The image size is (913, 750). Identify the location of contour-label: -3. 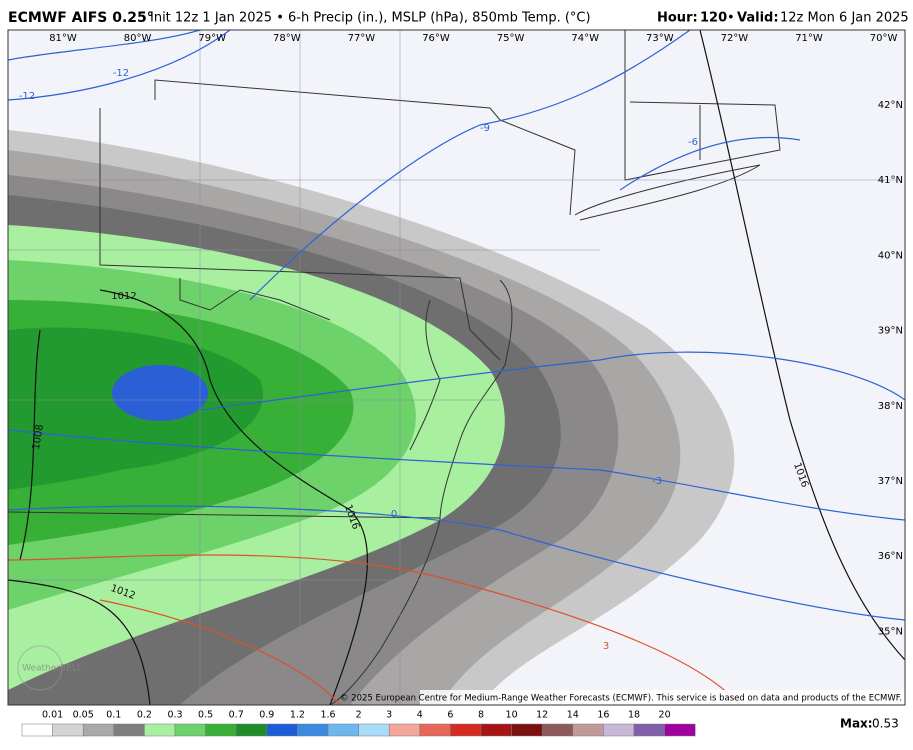
(657, 481).